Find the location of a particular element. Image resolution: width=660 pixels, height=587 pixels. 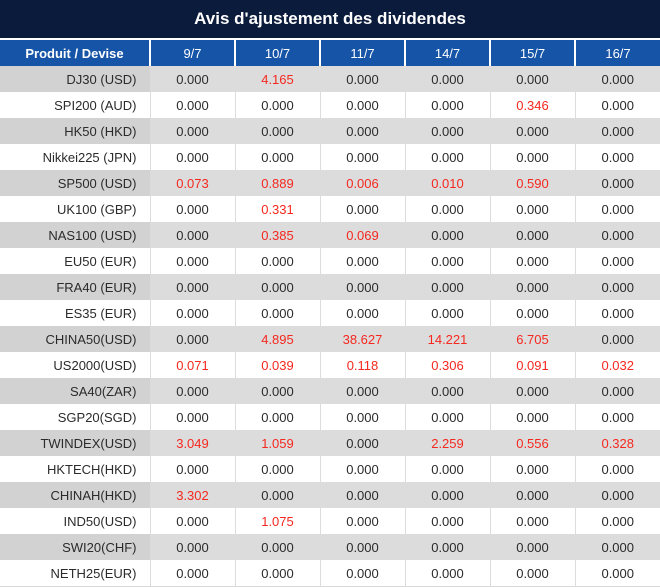

table-row: SWI20(CHF) 0.000 0.000 0.000 0.000 0.000 0.000 is located at coordinates (330, 547).